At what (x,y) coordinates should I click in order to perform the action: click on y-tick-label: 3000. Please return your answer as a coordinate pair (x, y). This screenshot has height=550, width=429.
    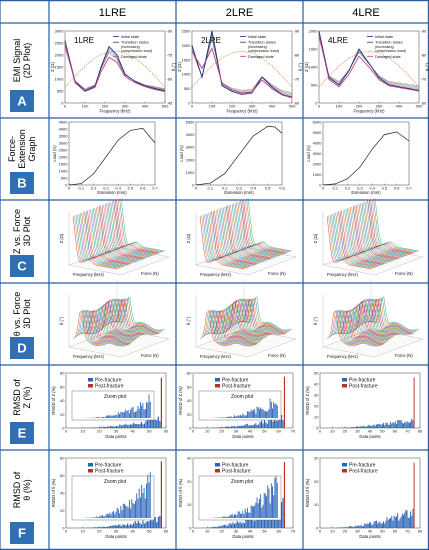
    Looking at the image, I should click on (191, 147).